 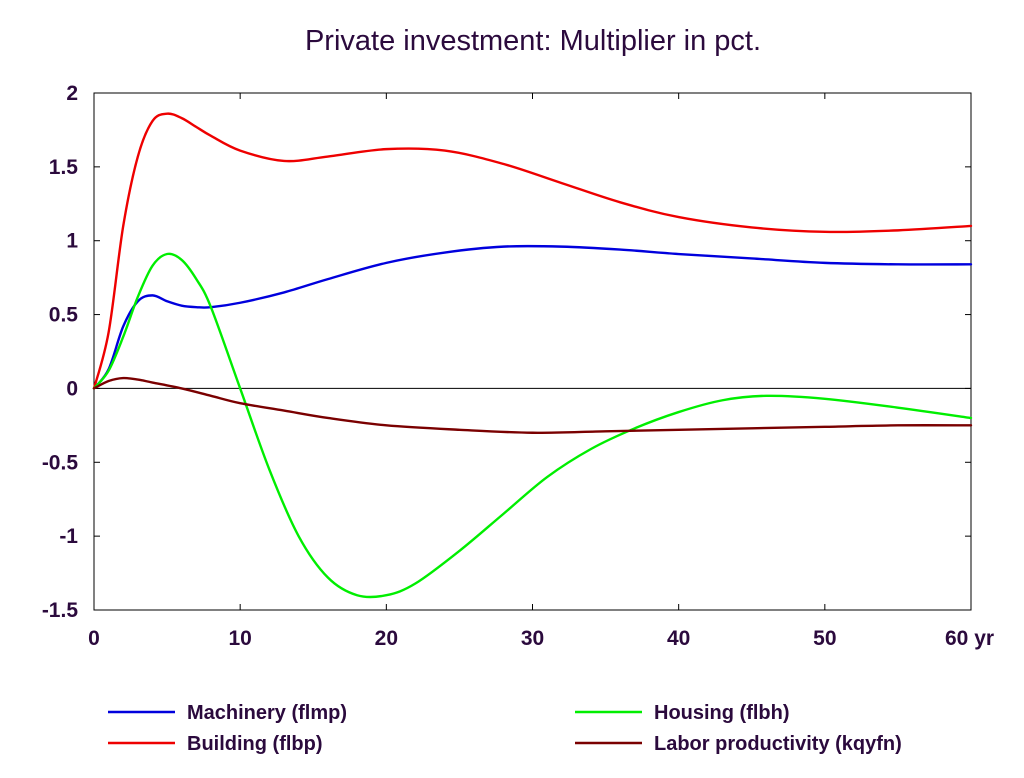 What do you see at coordinates (267, 713) in the screenshot?
I see `legend-label-1: Machinery (flmp)` at bounding box center [267, 713].